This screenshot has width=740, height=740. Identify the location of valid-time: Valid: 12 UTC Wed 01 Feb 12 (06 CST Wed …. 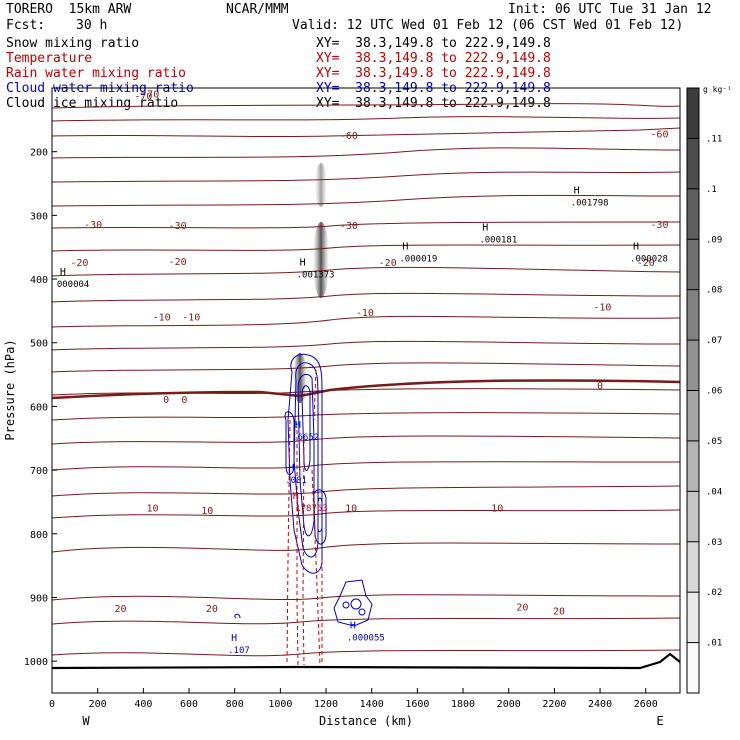
(488, 25).